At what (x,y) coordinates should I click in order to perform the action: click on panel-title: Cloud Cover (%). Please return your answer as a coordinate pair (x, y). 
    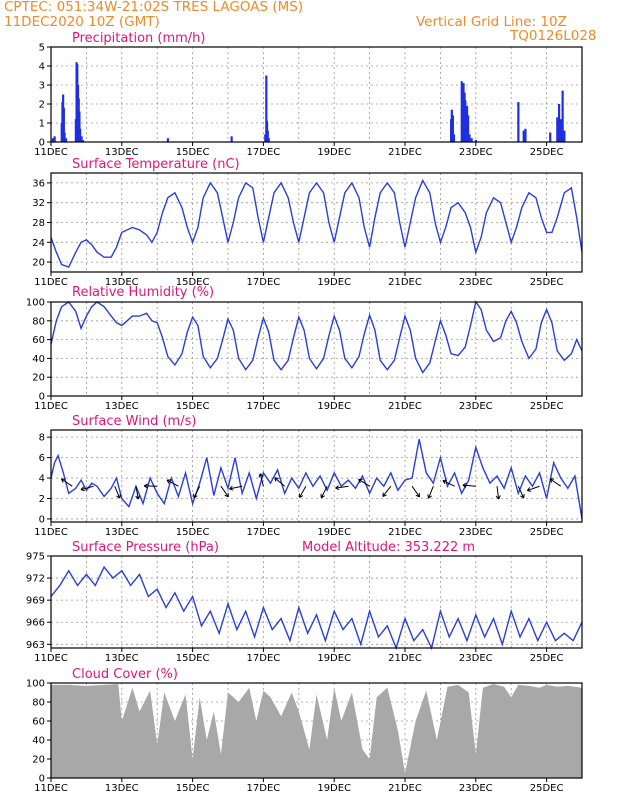
    Looking at the image, I should click on (125, 674).